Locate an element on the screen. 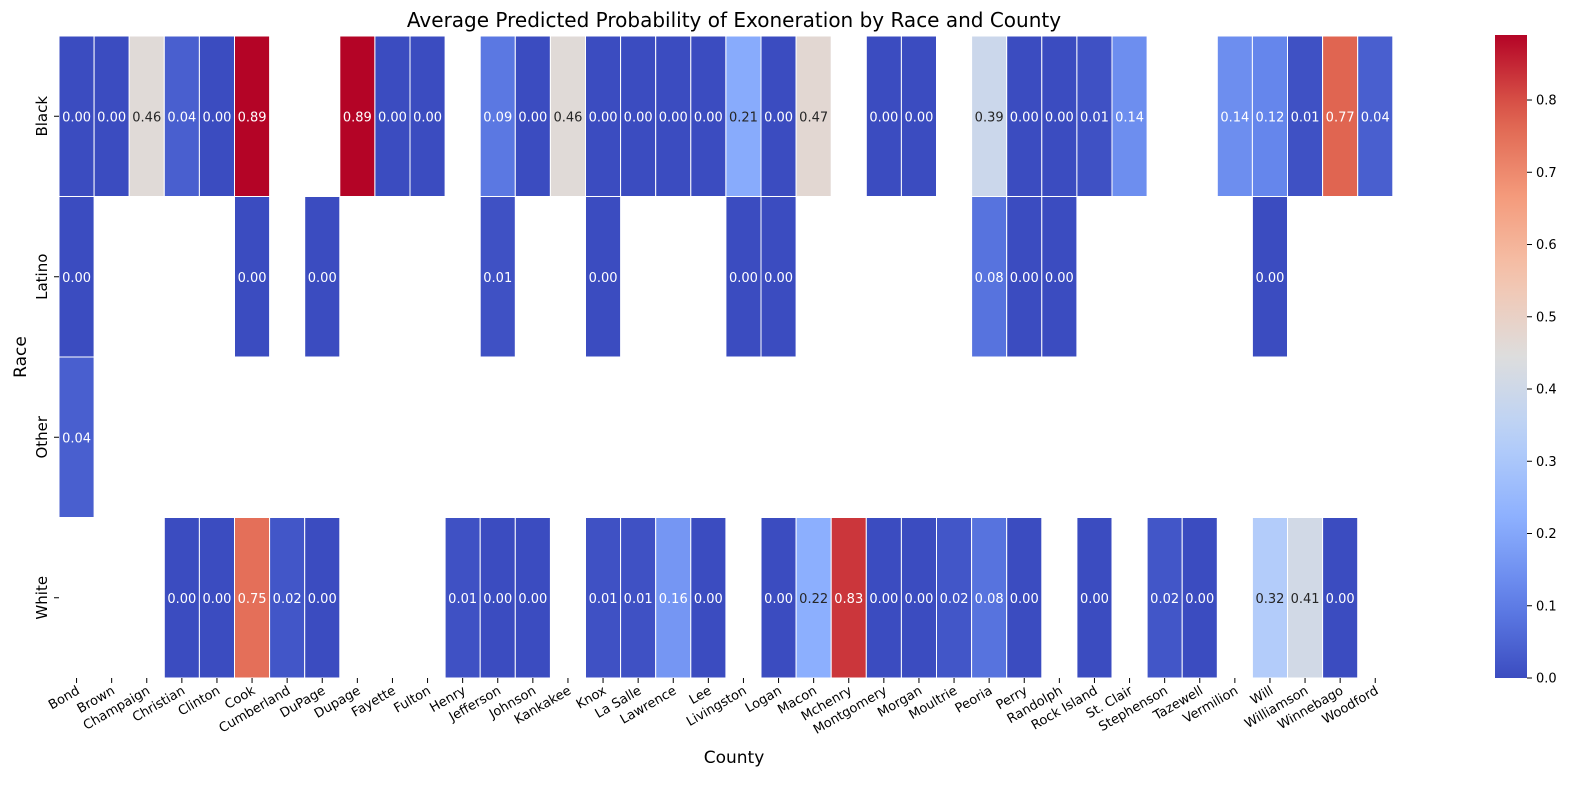  colorbar-tick-label: 0.0 is located at coordinates (1546, 679).